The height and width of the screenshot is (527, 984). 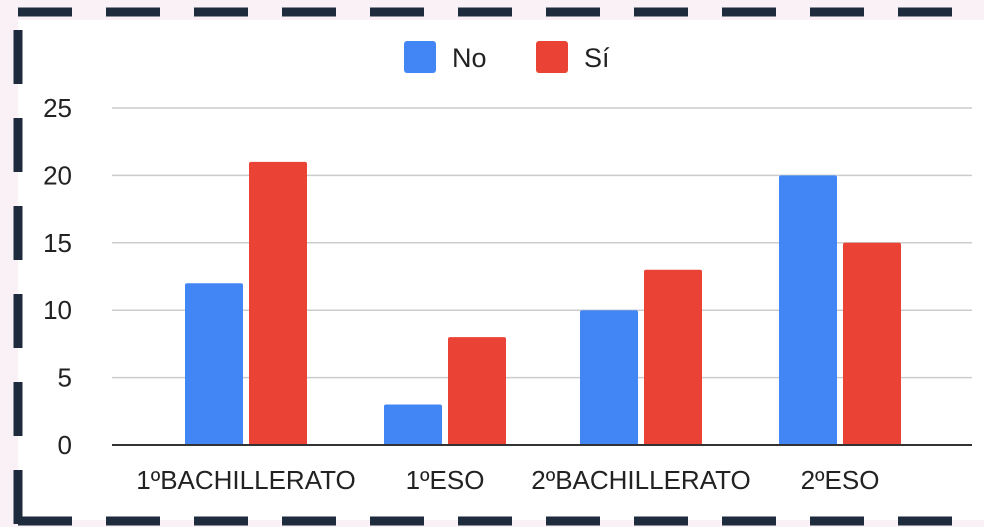 What do you see at coordinates (445, 480) in the screenshot?
I see `x-tick-label-2: 1ºESO` at bounding box center [445, 480].